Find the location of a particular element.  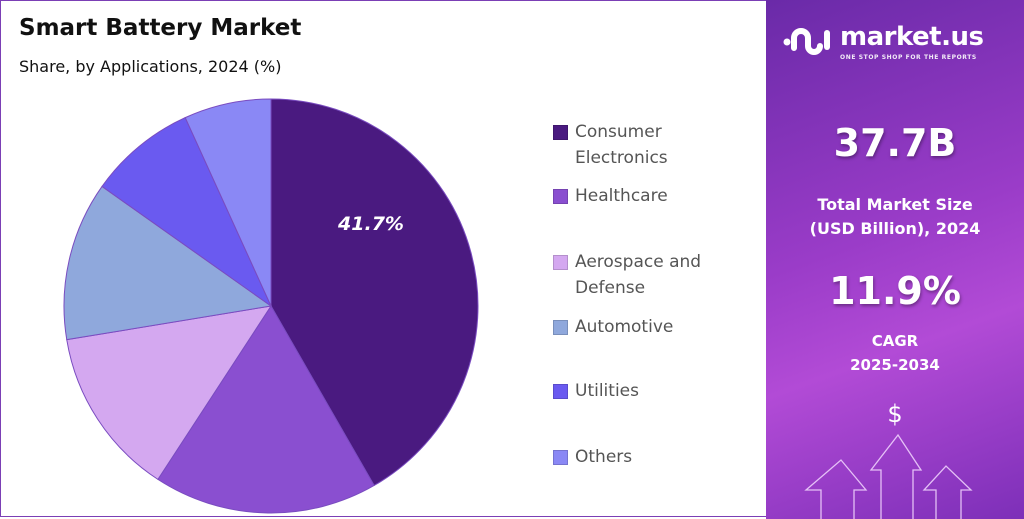

pie-slice-aerospace-and-defense is located at coordinates (169, 393).